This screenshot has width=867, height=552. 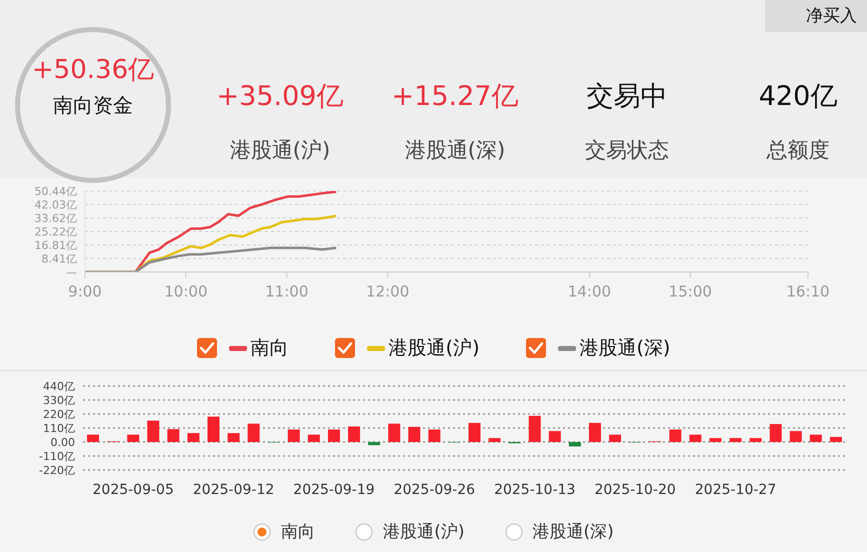 I want to click on text: 港股通(沪), so click(x=423, y=532).